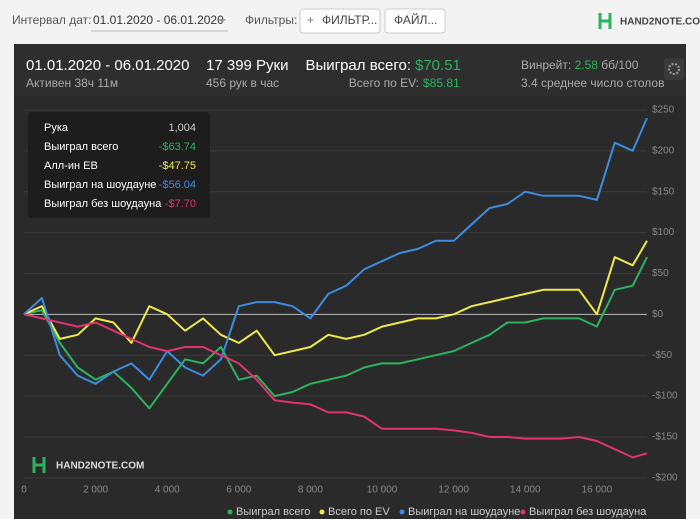 This screenshot has width=700, height=519. I want to click on won-label: Выиграл всего:, so click(358, 65).